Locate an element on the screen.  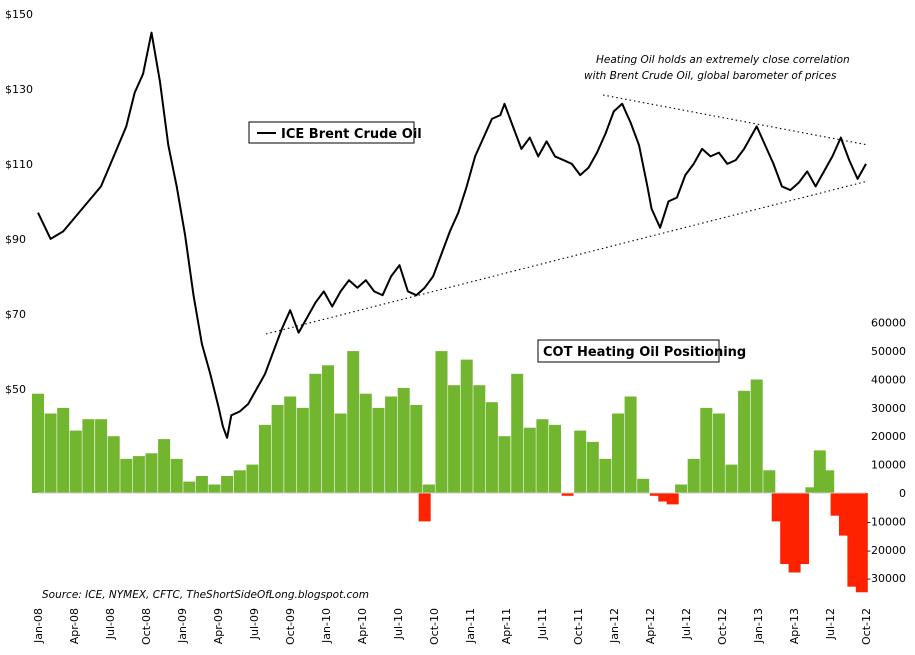
left-tick-label-5: $150 is located at coordinates (19, 14).